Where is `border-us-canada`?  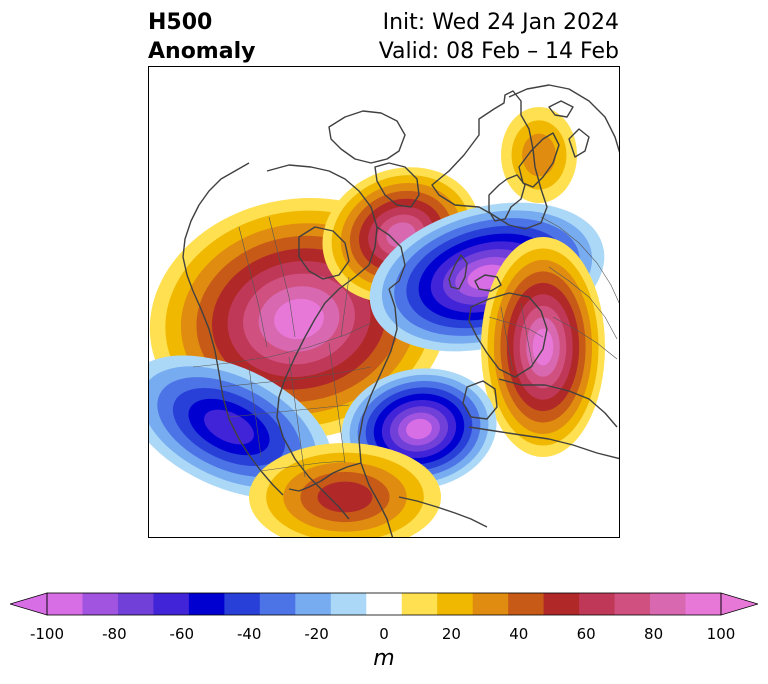 border-us-canada is located at coordinates (282, 345).